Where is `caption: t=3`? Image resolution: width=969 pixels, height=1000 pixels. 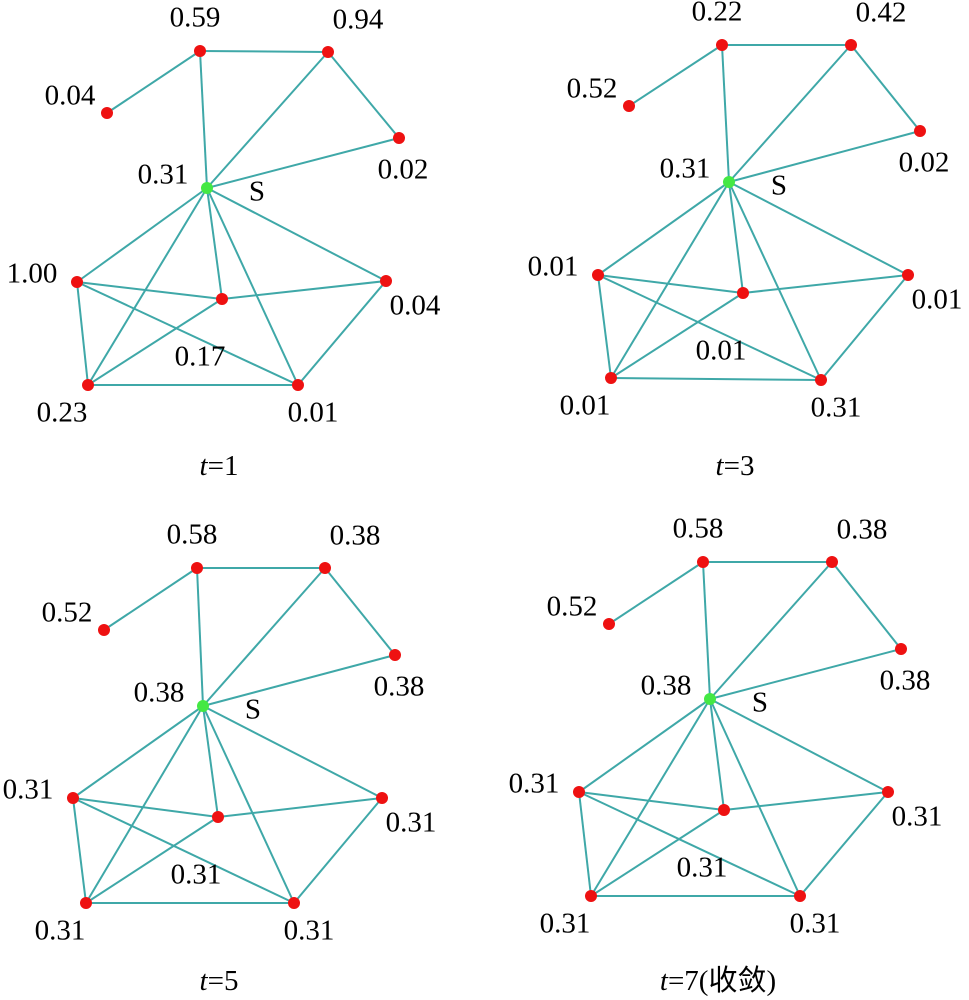
caption: t=3 is located at coordinates (735, 466).